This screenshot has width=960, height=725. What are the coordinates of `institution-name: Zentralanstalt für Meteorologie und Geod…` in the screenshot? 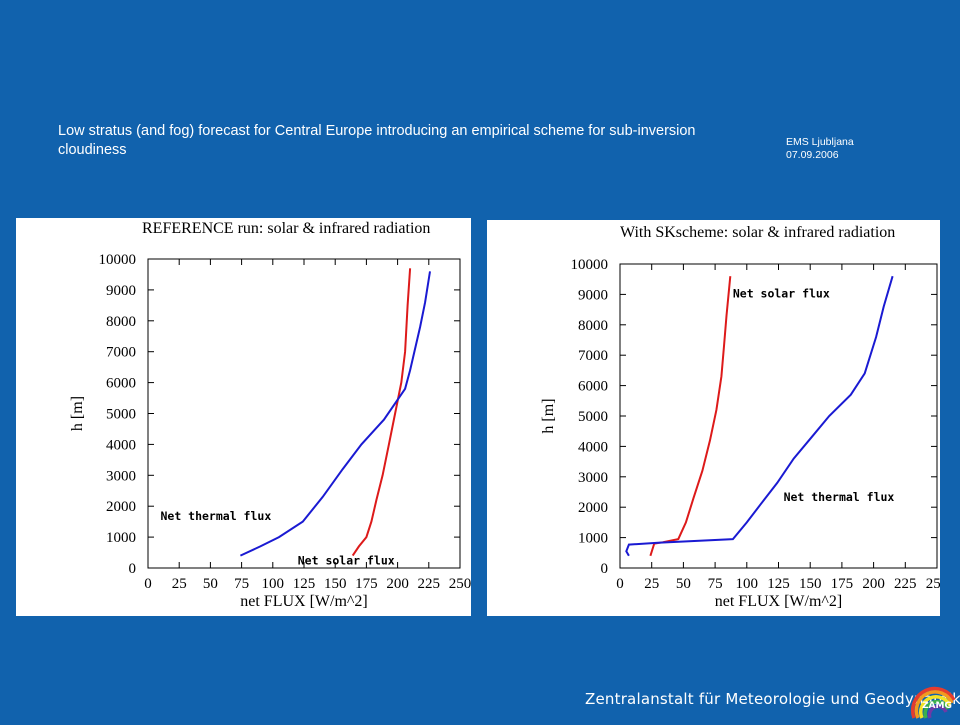 It's located at (772, 699).